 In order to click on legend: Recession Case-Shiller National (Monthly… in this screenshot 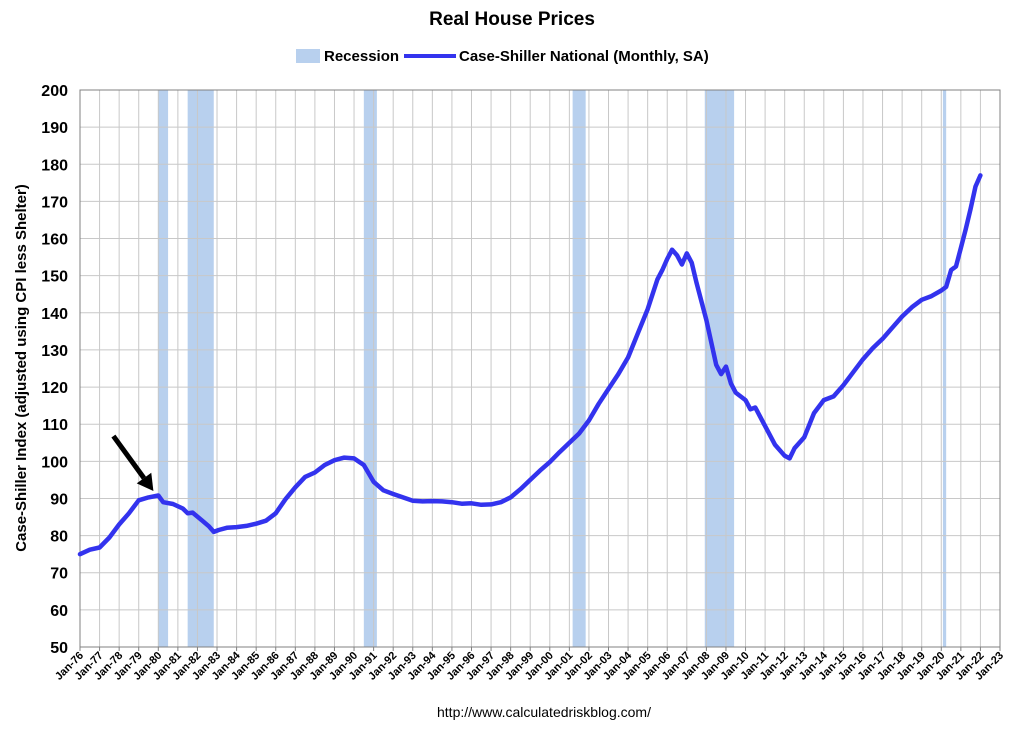, I will do `click(502, 56)`.